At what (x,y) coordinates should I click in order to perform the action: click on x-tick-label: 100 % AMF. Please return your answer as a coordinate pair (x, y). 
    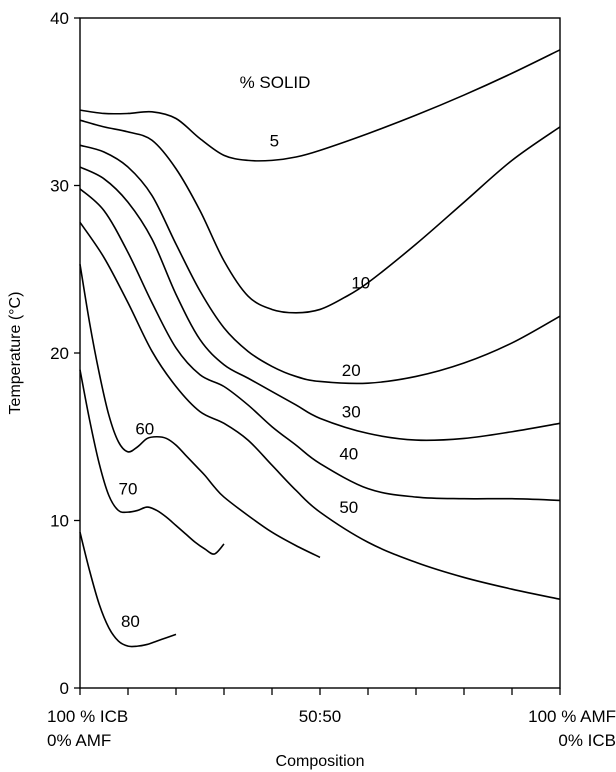
    Looking at the image, I should click on (572, 716).